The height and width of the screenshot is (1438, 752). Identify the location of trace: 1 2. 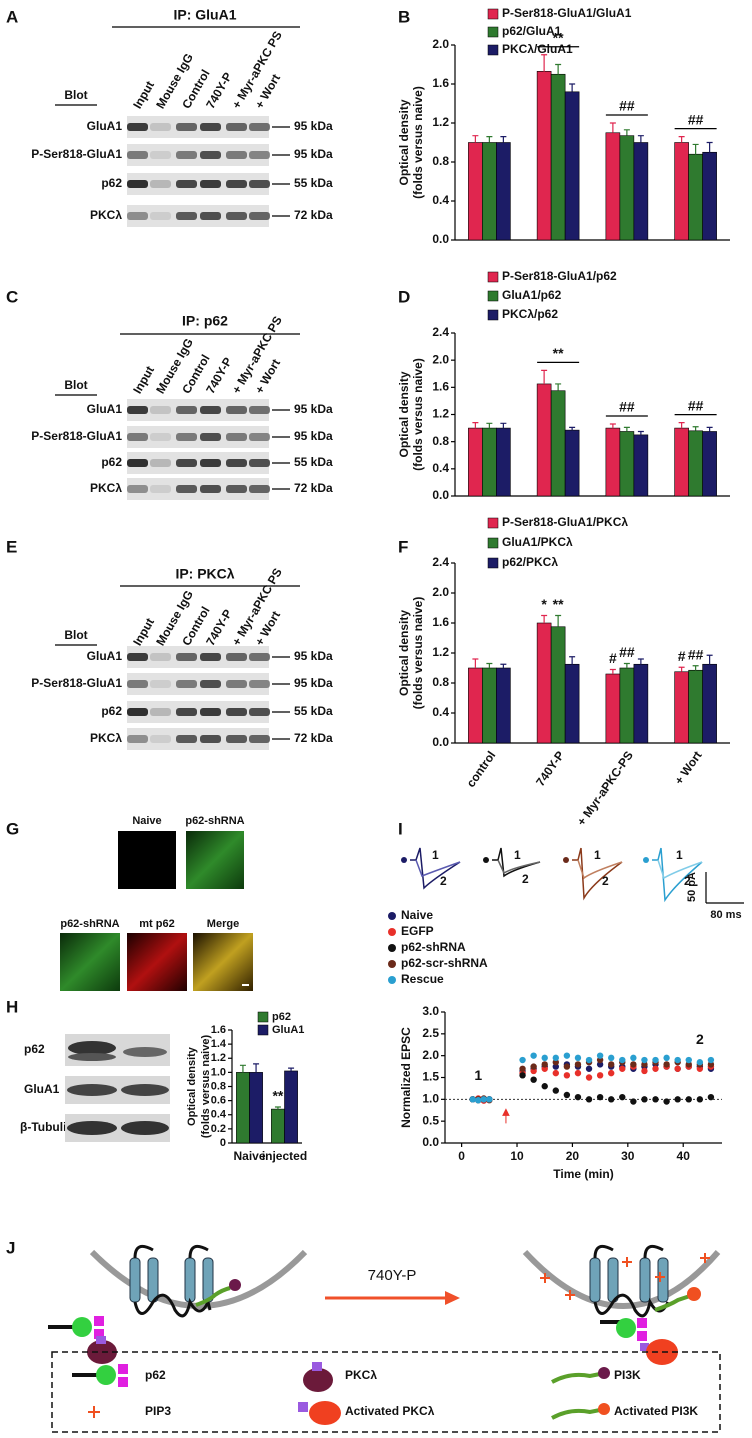
(431, 868).